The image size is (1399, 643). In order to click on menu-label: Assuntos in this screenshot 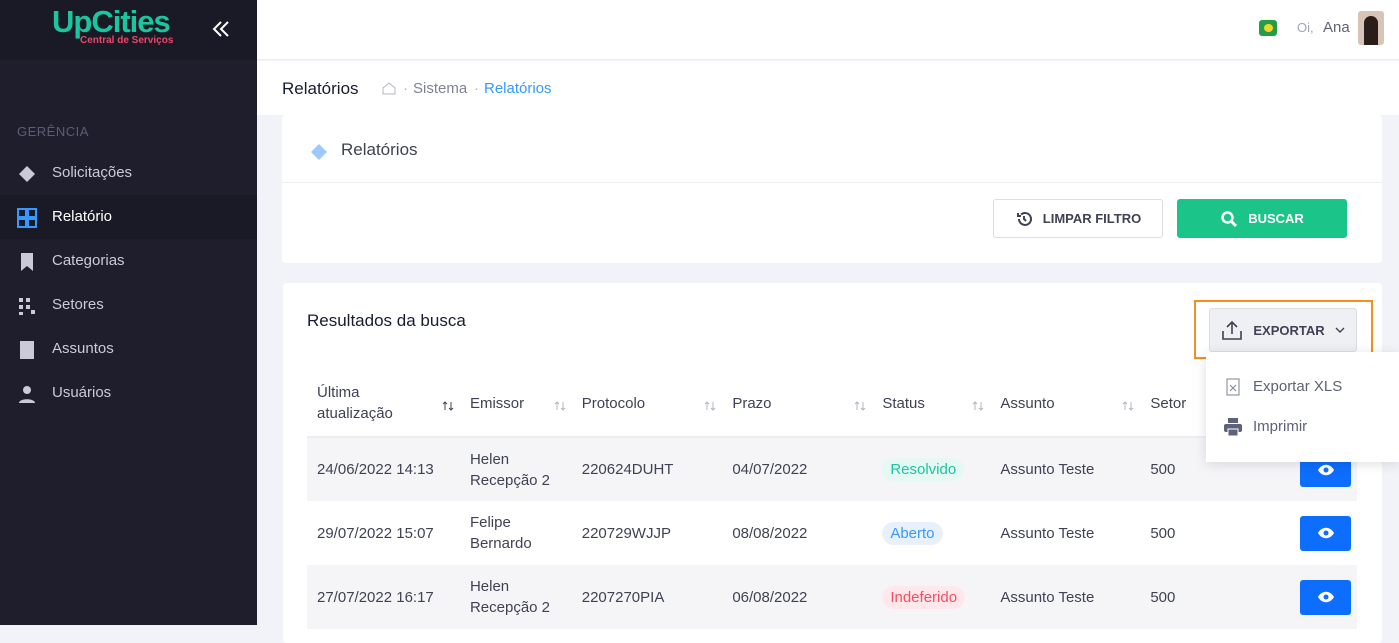, I will do `click(83, 348)`.